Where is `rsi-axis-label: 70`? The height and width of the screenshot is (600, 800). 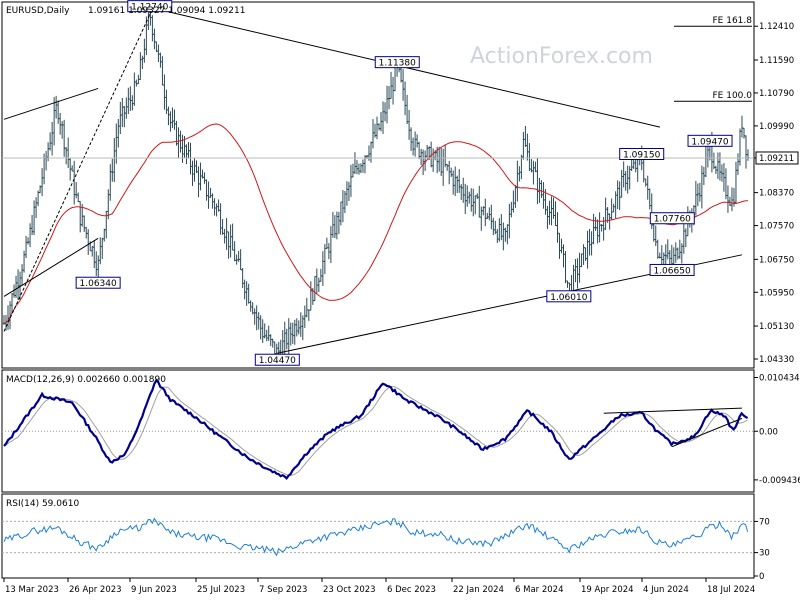 rsi-axis-label: 70 is located at coordinates (764, 522).